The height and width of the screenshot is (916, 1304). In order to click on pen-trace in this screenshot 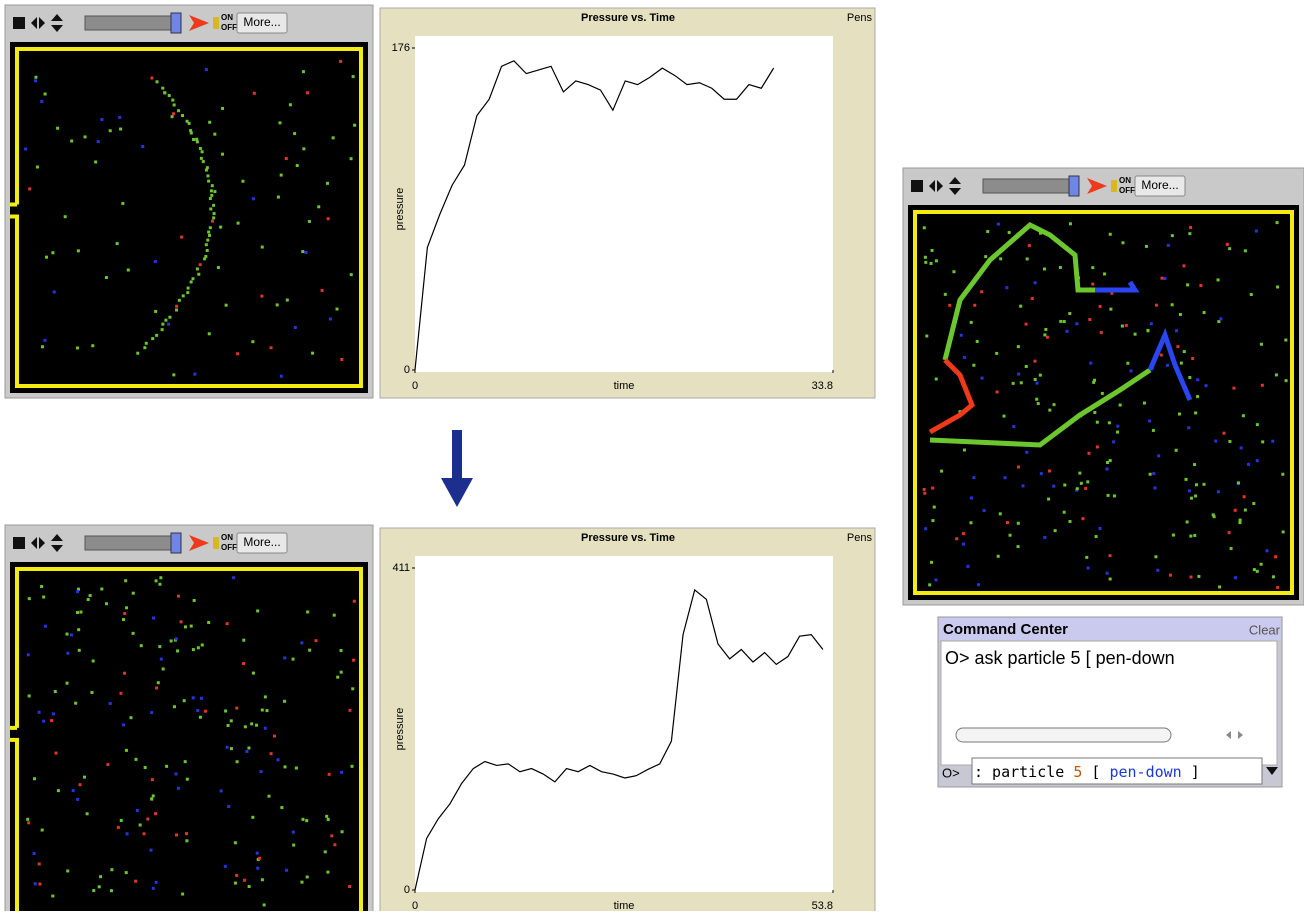, I will do `click(1040, 407)`.